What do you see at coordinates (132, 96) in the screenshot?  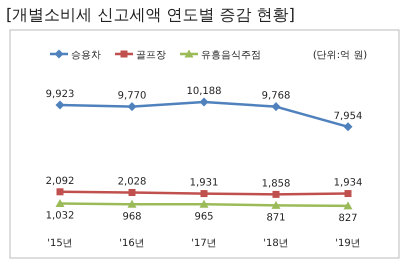 I see `data-label: 9,770` at bounding box center [132, 96].